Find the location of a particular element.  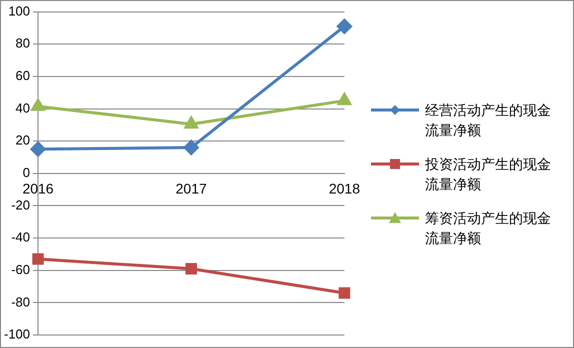

y-tick-label: 20 is located at coordinates (23, 140).